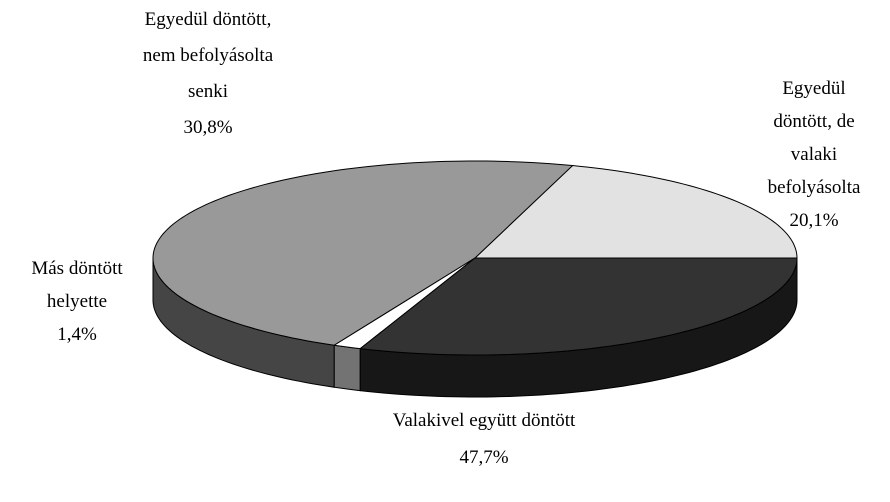  I want to click on value-label: 47,7%, so click(484, 457).